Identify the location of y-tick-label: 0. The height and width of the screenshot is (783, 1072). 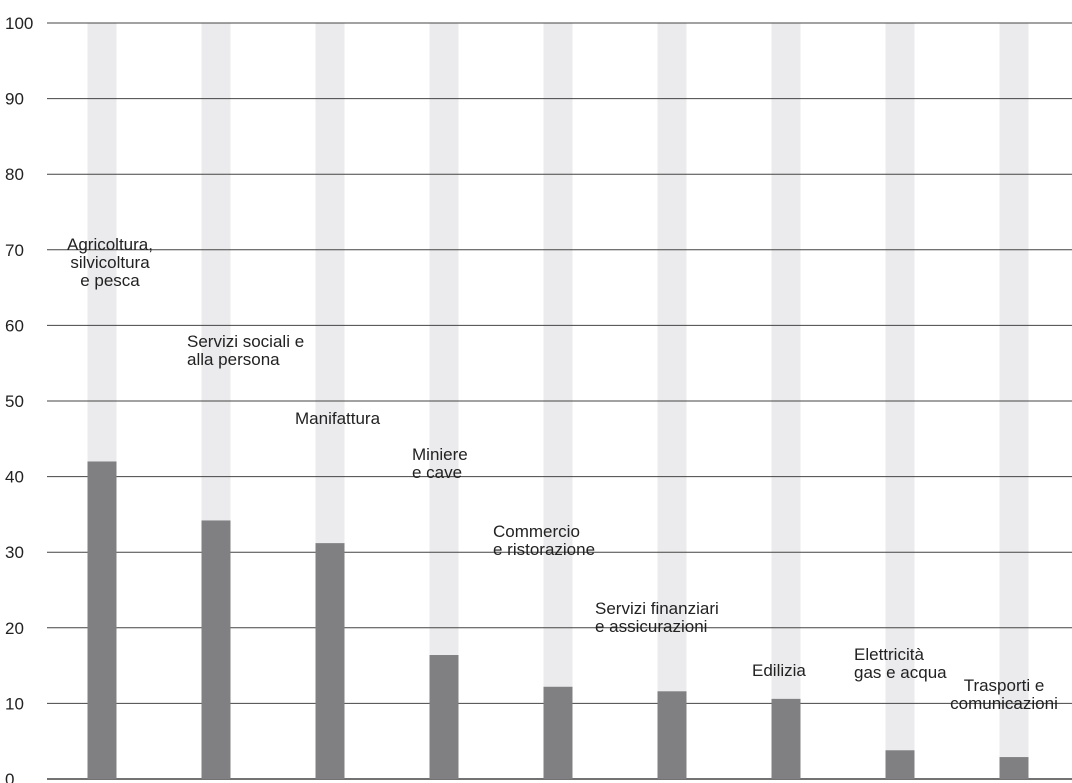
(9, 776).